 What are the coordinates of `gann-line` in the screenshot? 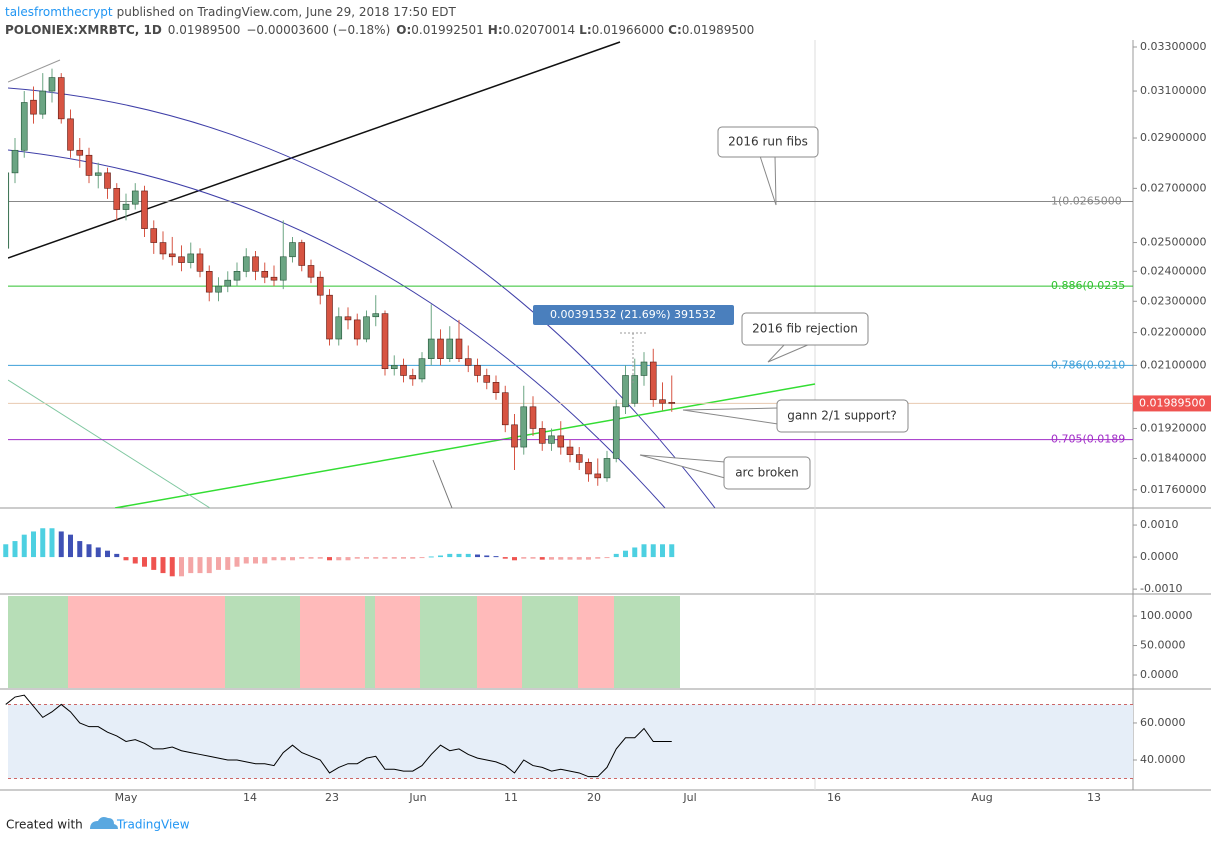 It's located at (465, 445).